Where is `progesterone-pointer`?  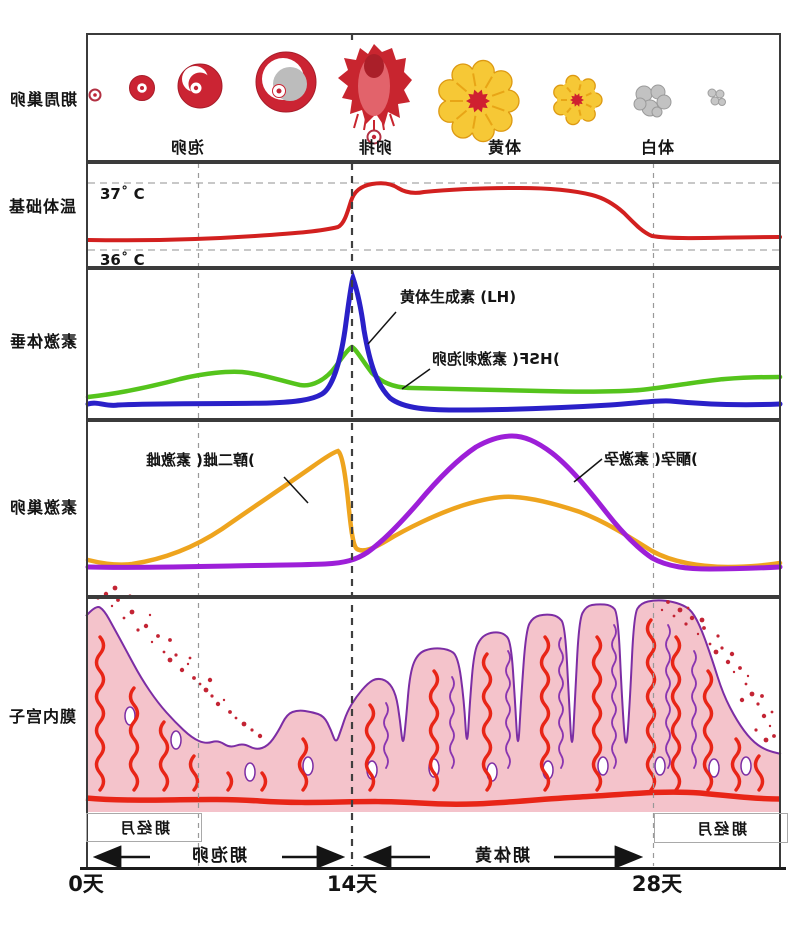 progesterone-pointer is located at coordinates (588, 470).